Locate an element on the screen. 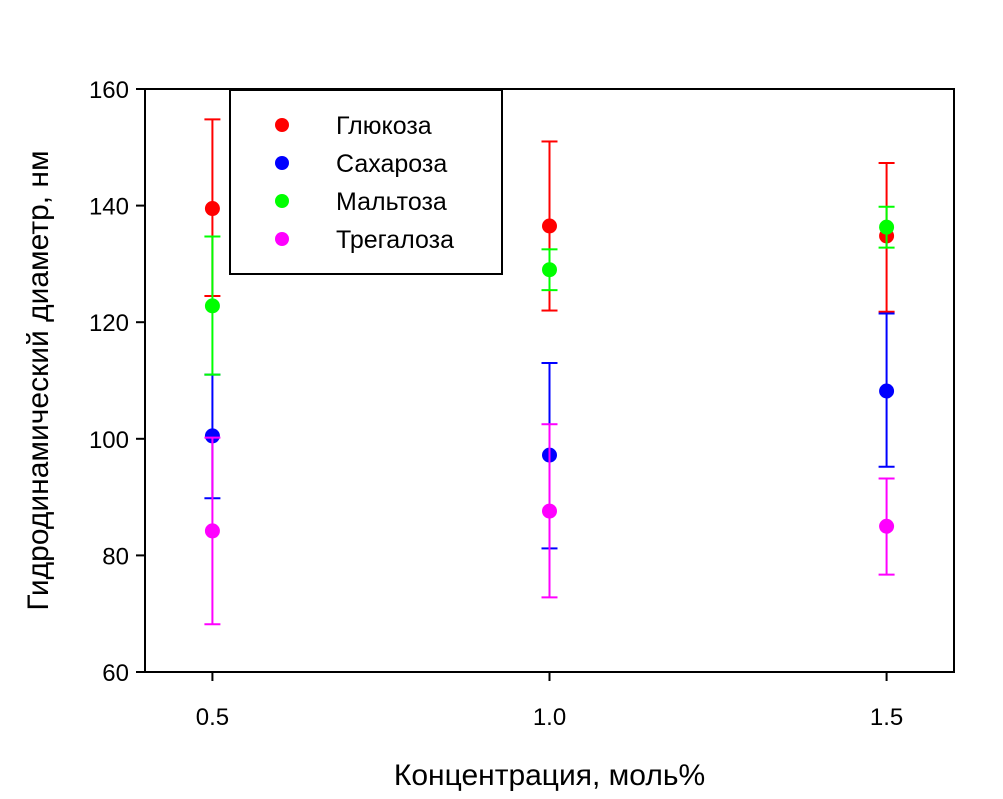 This screenshot has width=1003, height=799. y-tick-label: 120 is located at coordinates (109, 323).